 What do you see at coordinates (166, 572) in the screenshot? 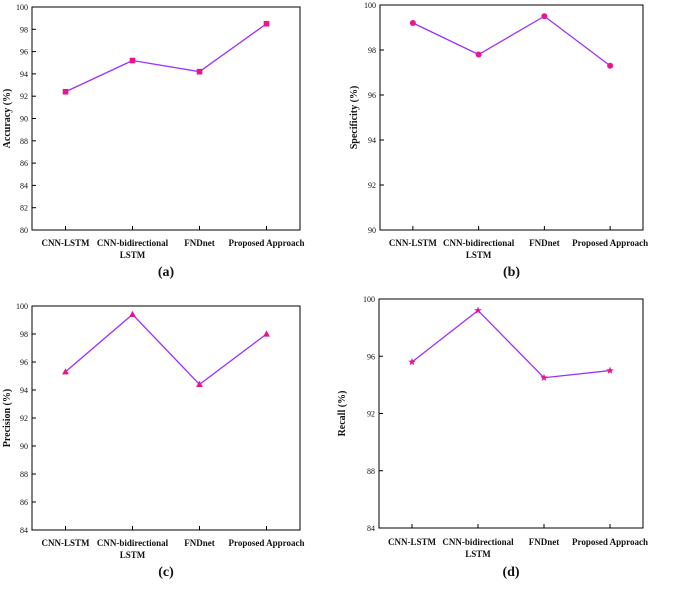
I see `panel-label: (c)` at bounding box center [166, 572].